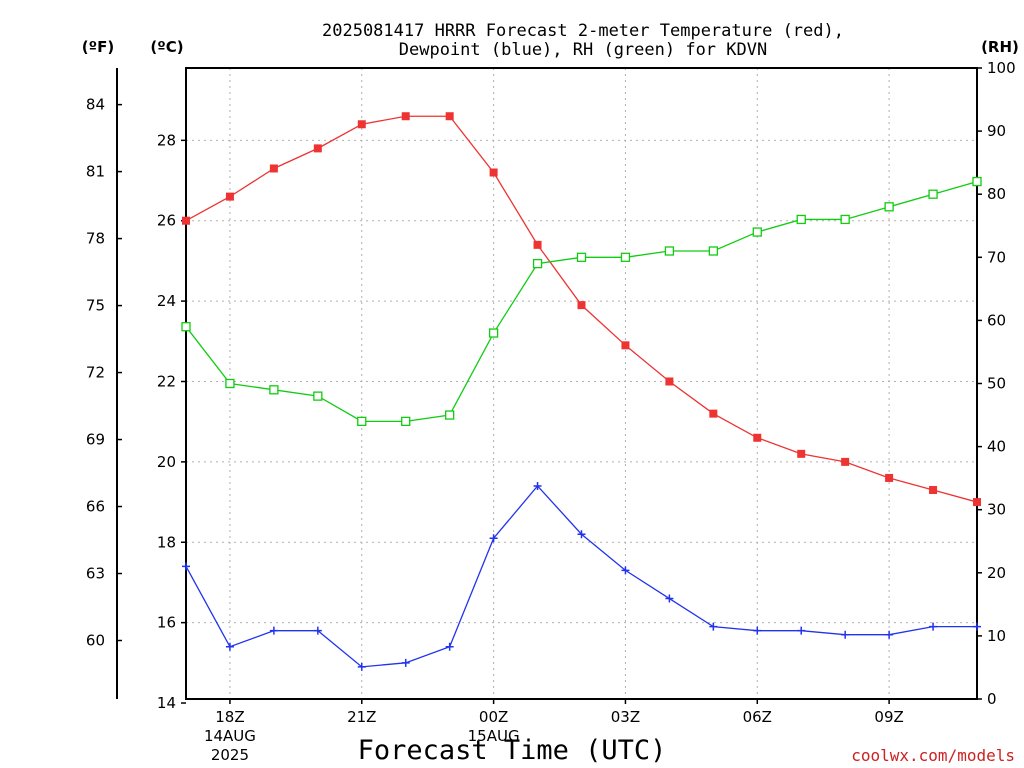 This screenshot has width=1024, height=768. I want to click on x-tick-label: 00Z, so click(493, 717).